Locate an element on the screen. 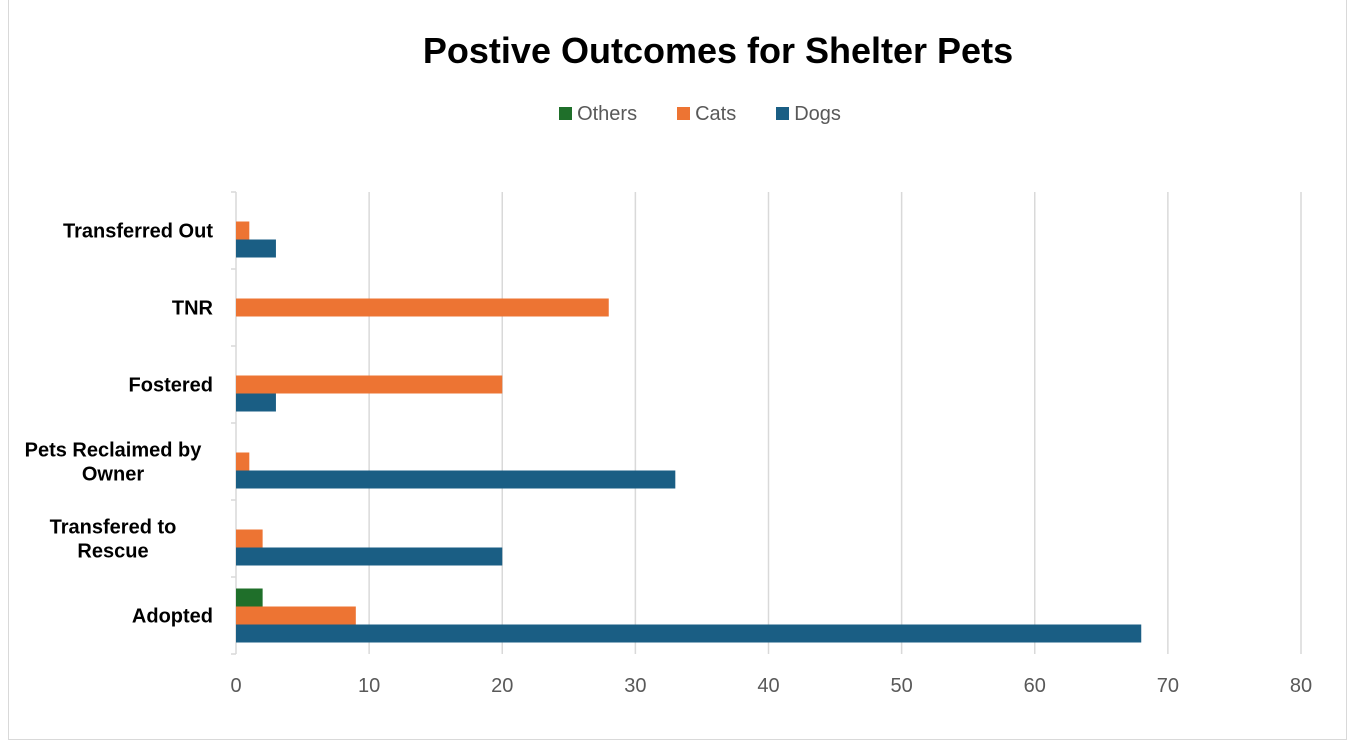 The height and width of the screenshot is (742, 1349). x-tick-label: 10 is located at coordinates (369, 686).